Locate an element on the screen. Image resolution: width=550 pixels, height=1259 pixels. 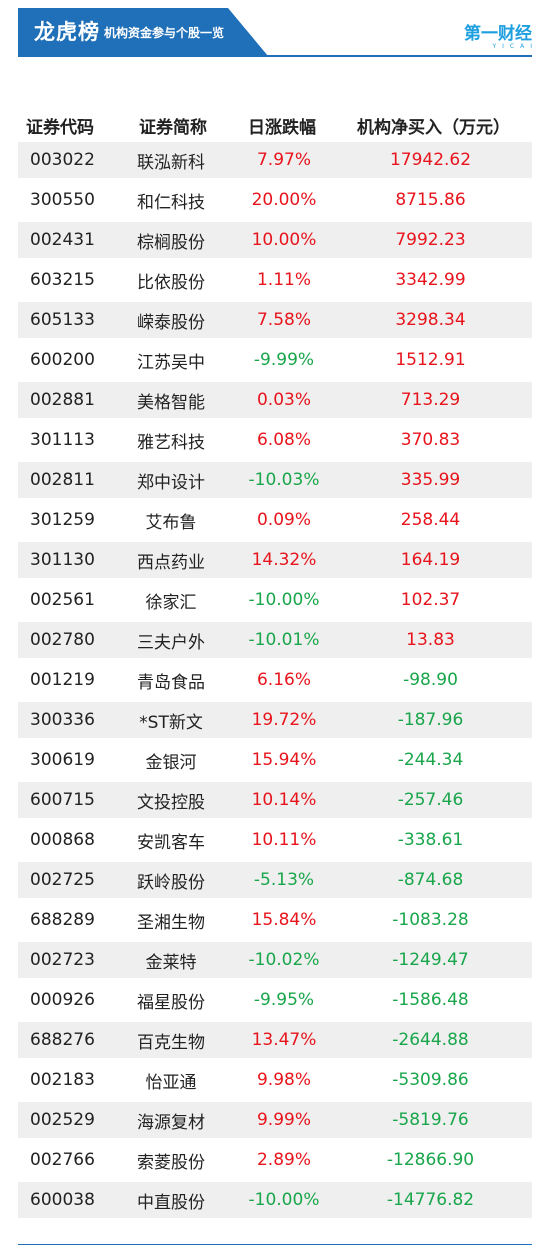
cell-change: 6.08% is located at coordinates (283, 440).